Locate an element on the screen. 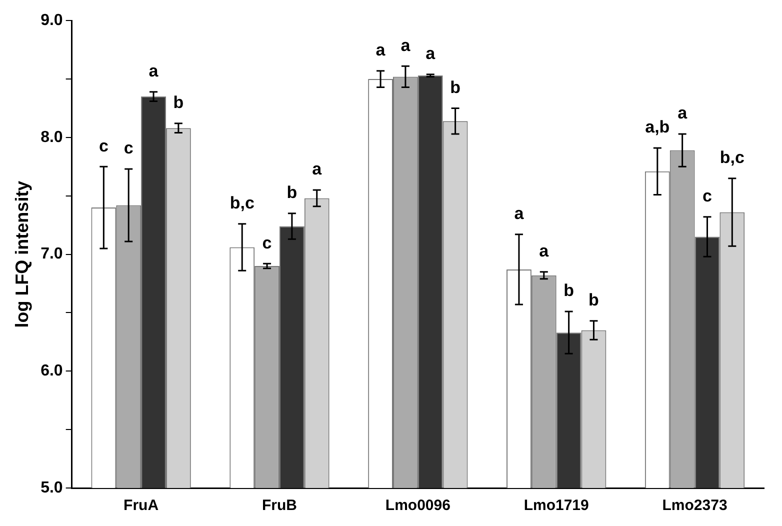 This screenshot has height=526, width=782. x-tick-label: FruA is located at coordinates (141, 505).